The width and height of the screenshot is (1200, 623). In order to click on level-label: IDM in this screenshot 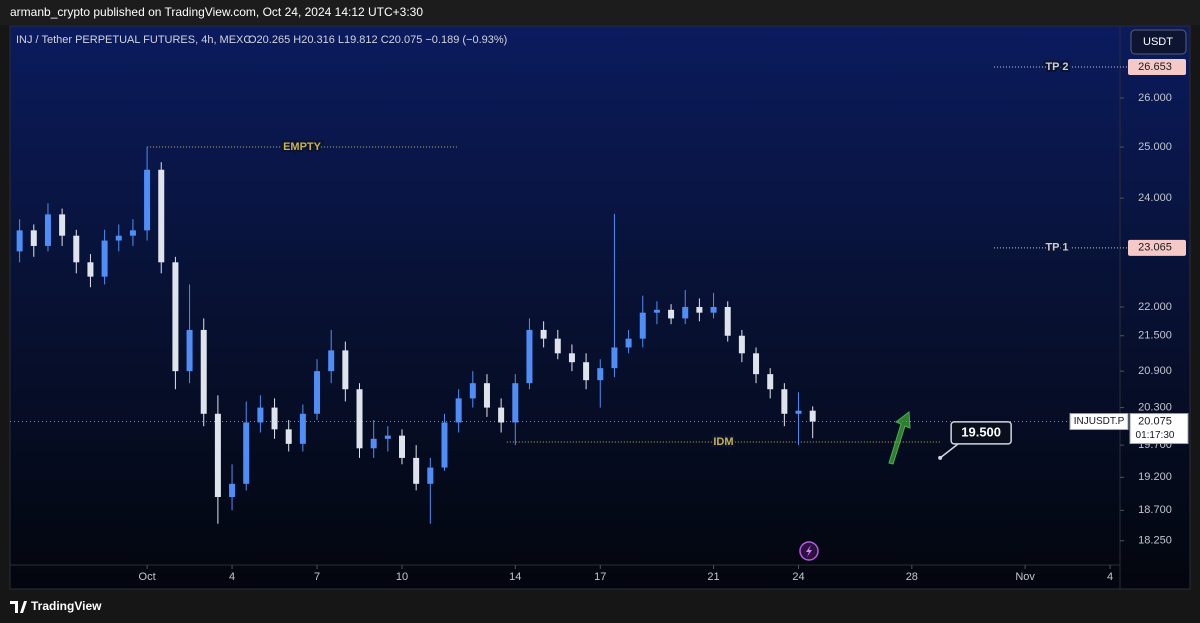, I will do `click(723, 442)`.